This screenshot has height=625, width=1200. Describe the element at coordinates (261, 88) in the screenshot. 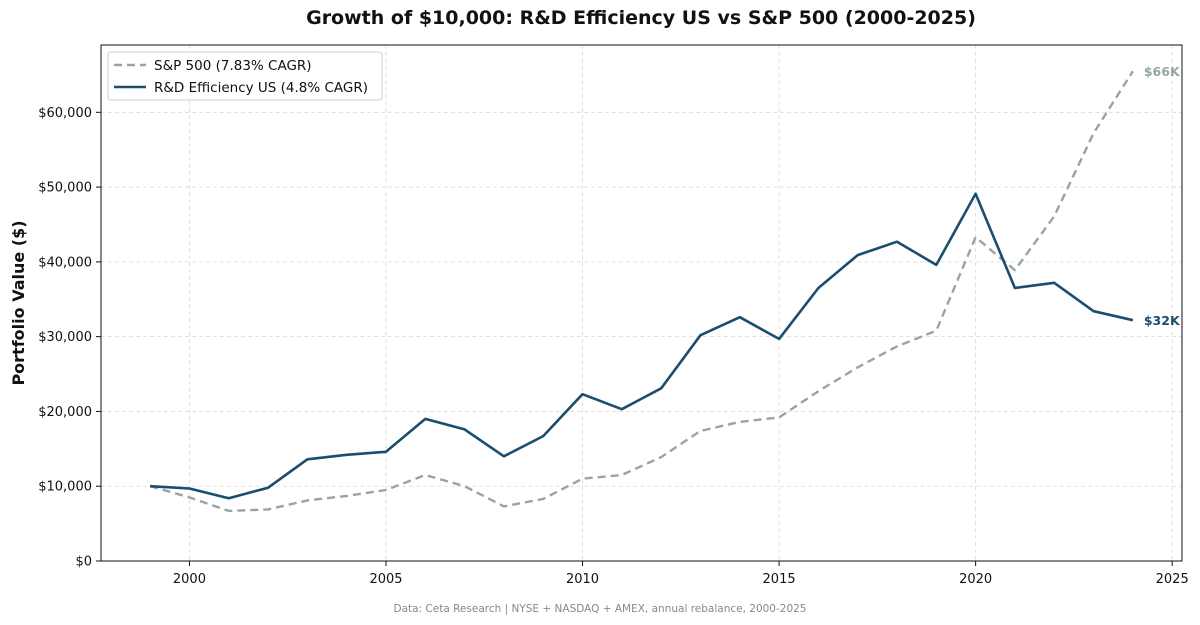

I see `legend-label: R&D Efficiency US (4.8% CAGR)` at that location.